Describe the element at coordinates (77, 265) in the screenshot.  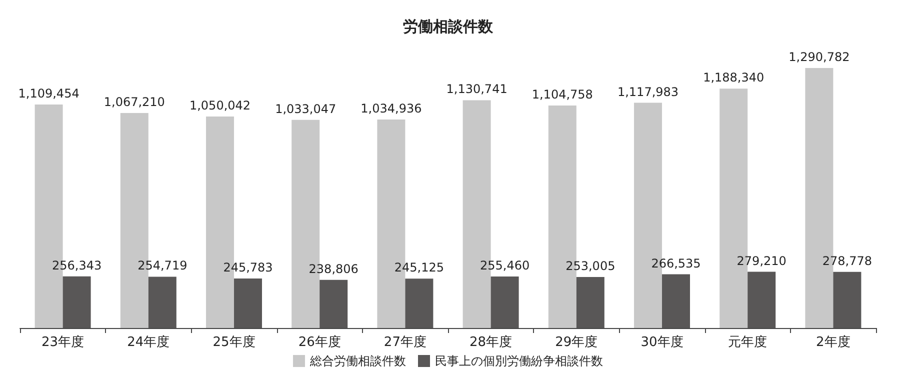
I see `data-label: 256,343` at that location.